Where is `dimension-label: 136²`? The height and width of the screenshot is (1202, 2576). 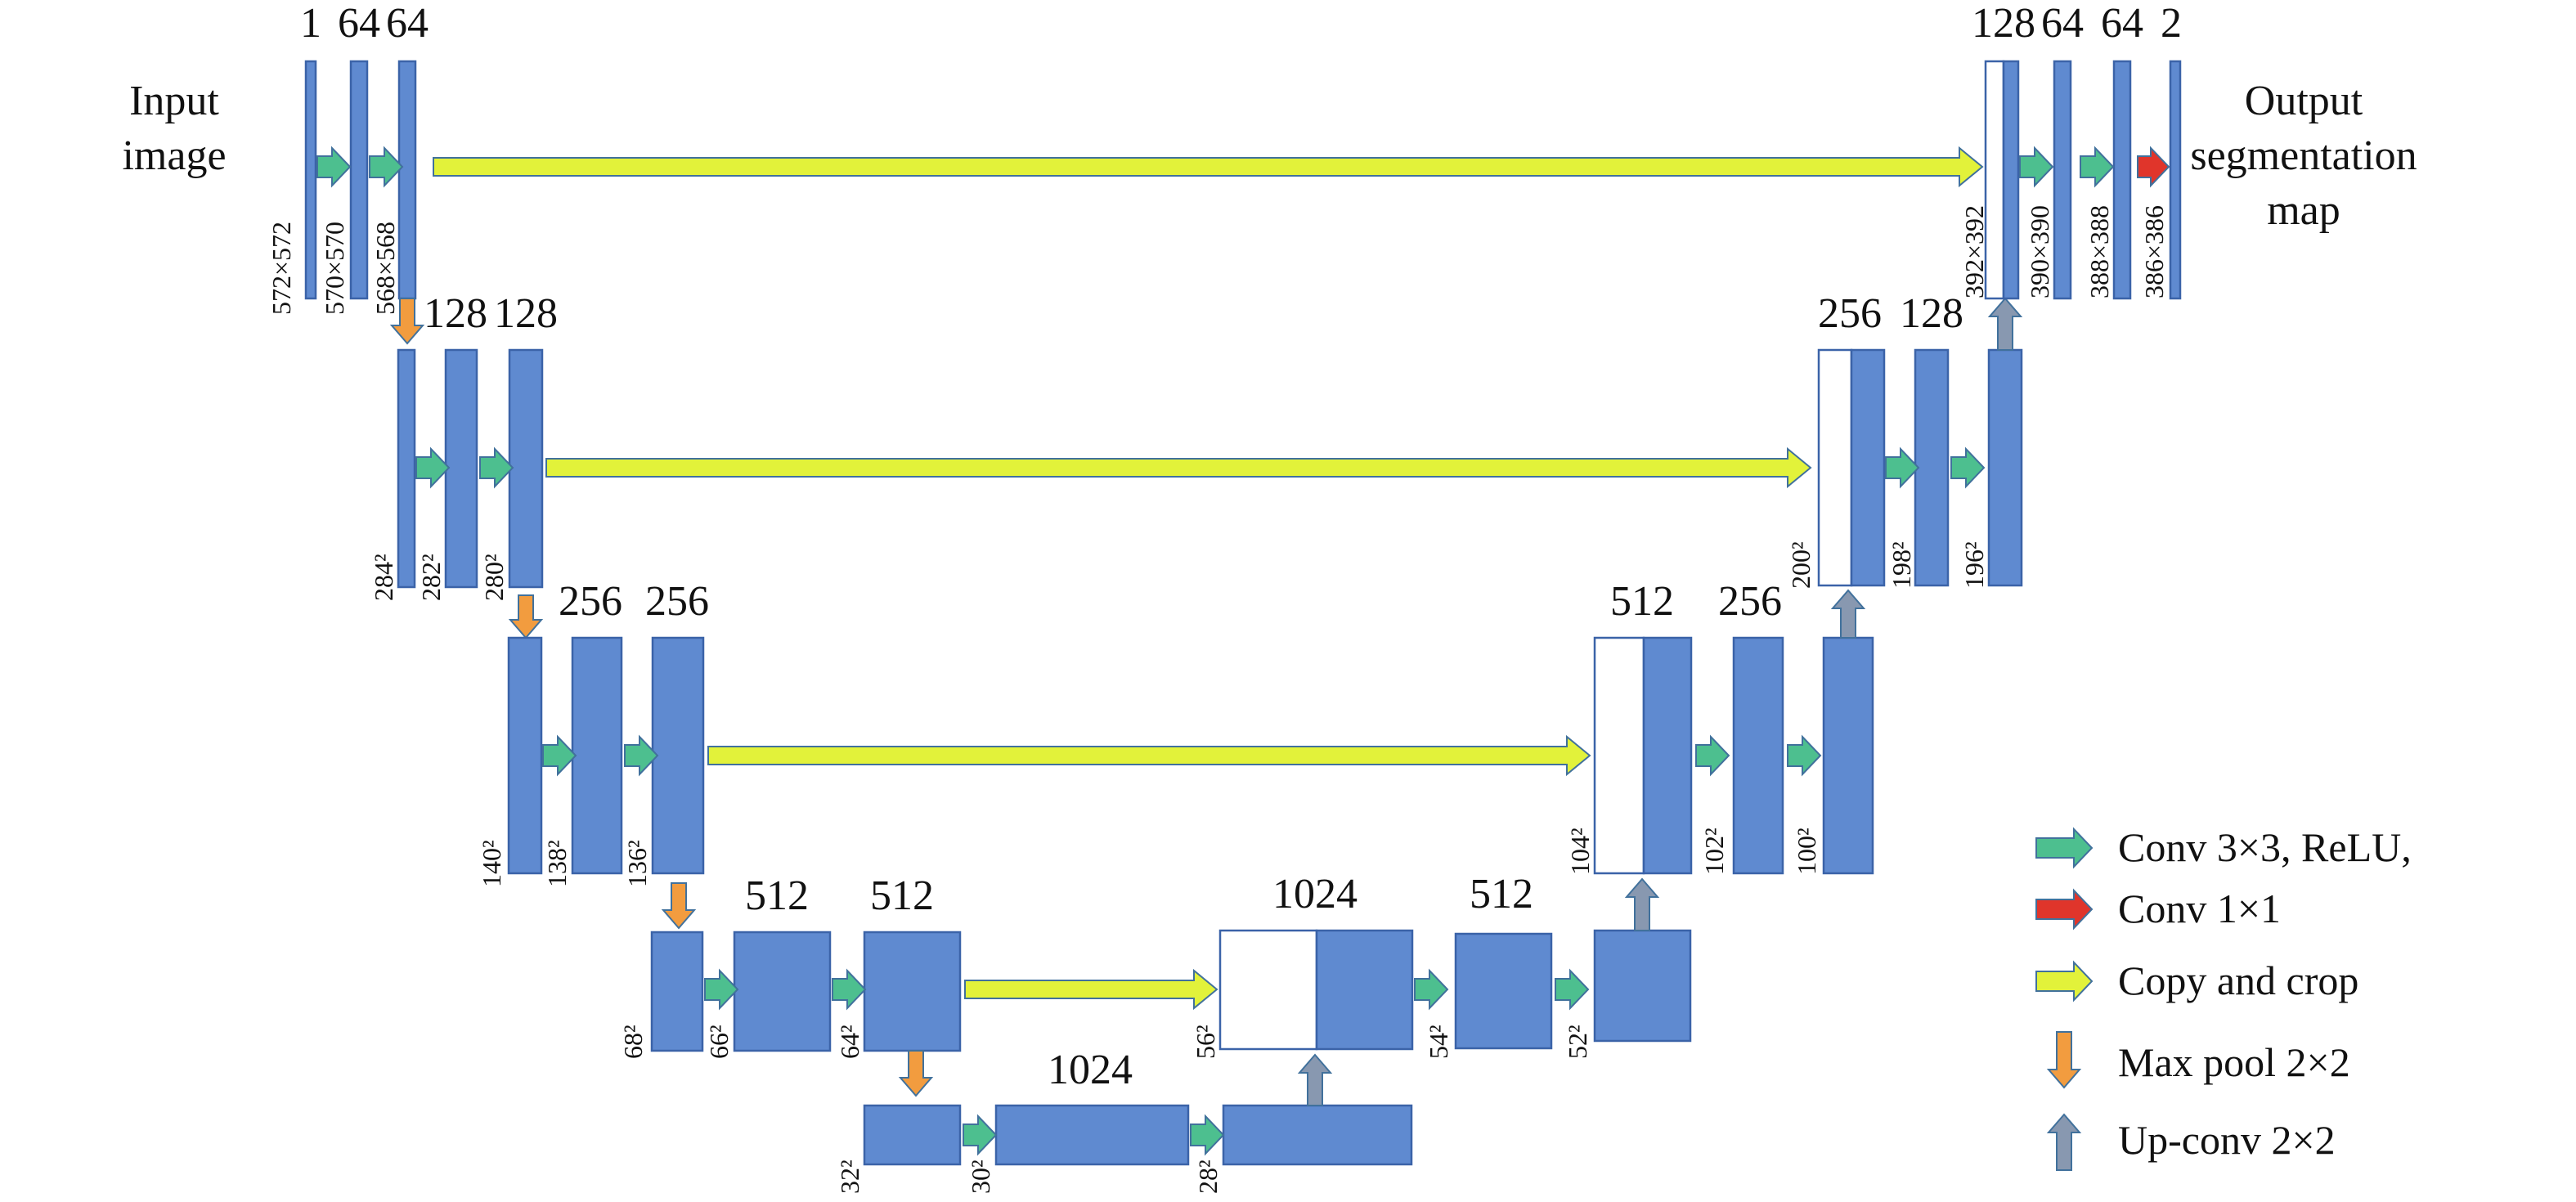
dimension-label: 136² is located at coordinates (637, 864).